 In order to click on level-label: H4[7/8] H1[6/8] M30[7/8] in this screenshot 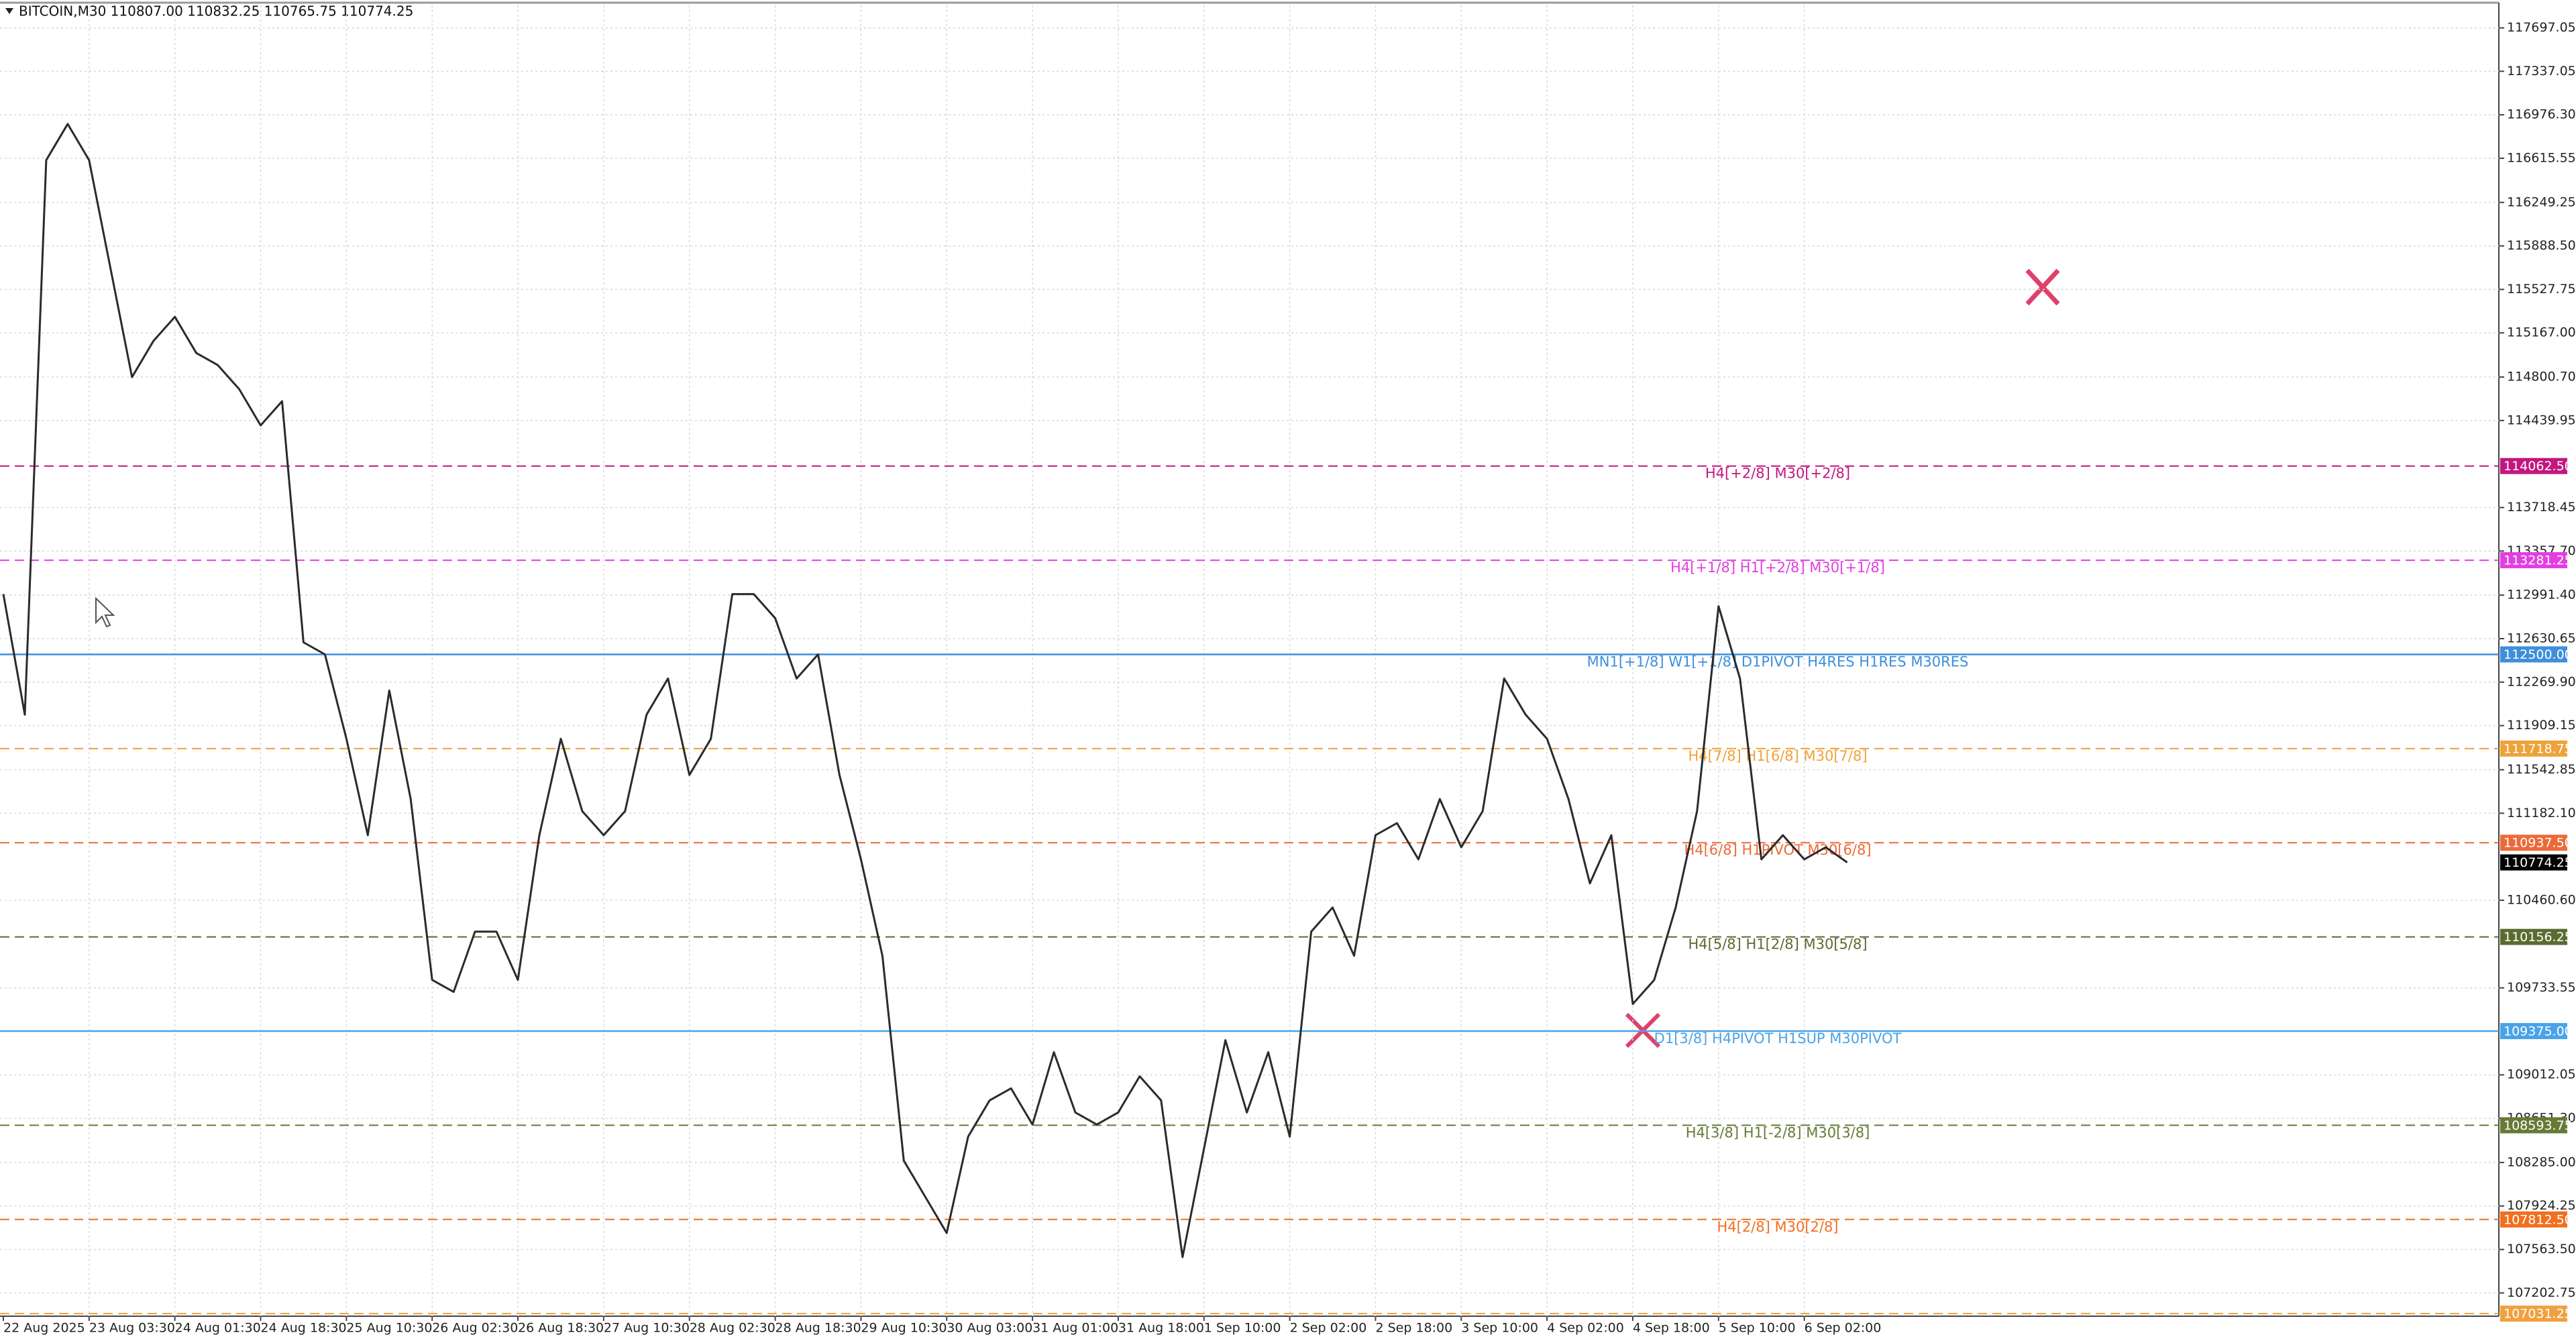, I will do `click(1777, 756)`.